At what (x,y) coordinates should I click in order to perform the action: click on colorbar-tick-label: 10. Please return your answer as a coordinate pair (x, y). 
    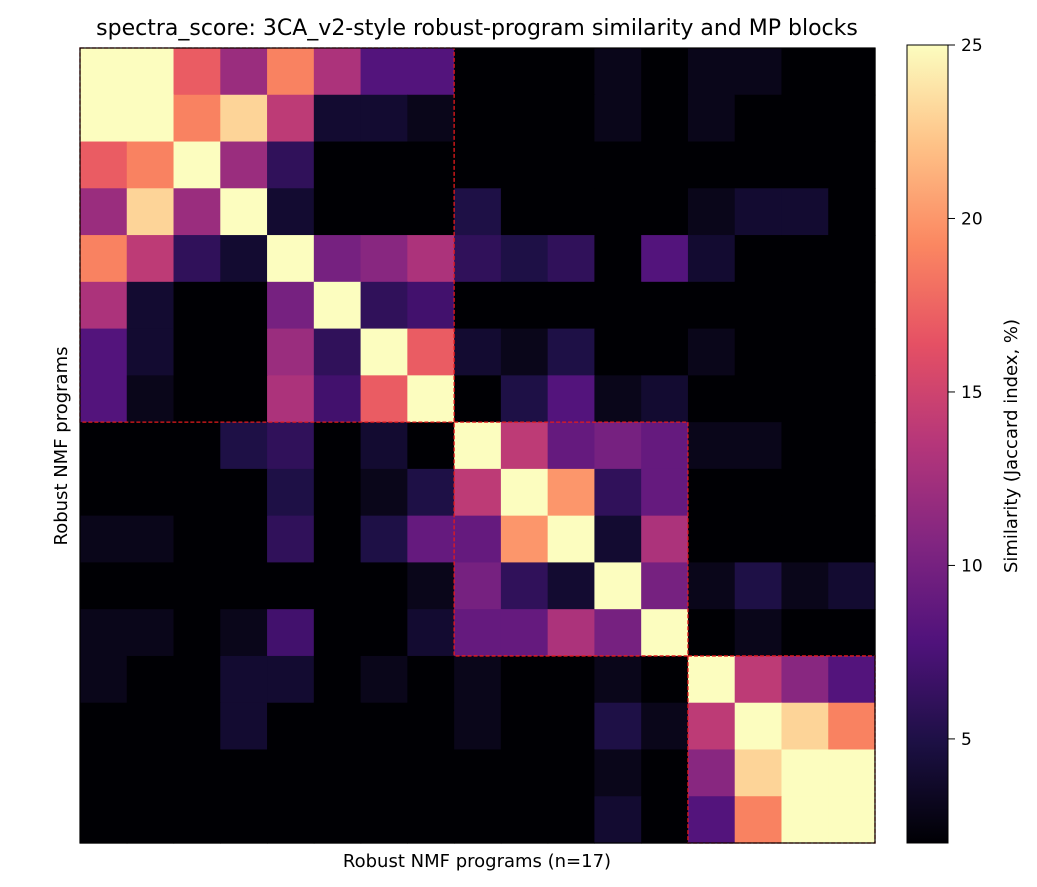
    Looking at the image, I should click on (972, 566).